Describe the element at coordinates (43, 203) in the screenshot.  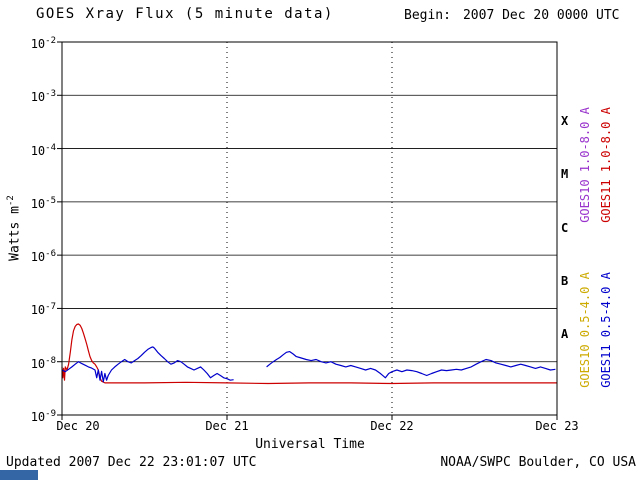
I see `y-tick-label: 10⁻⁵` at that location.